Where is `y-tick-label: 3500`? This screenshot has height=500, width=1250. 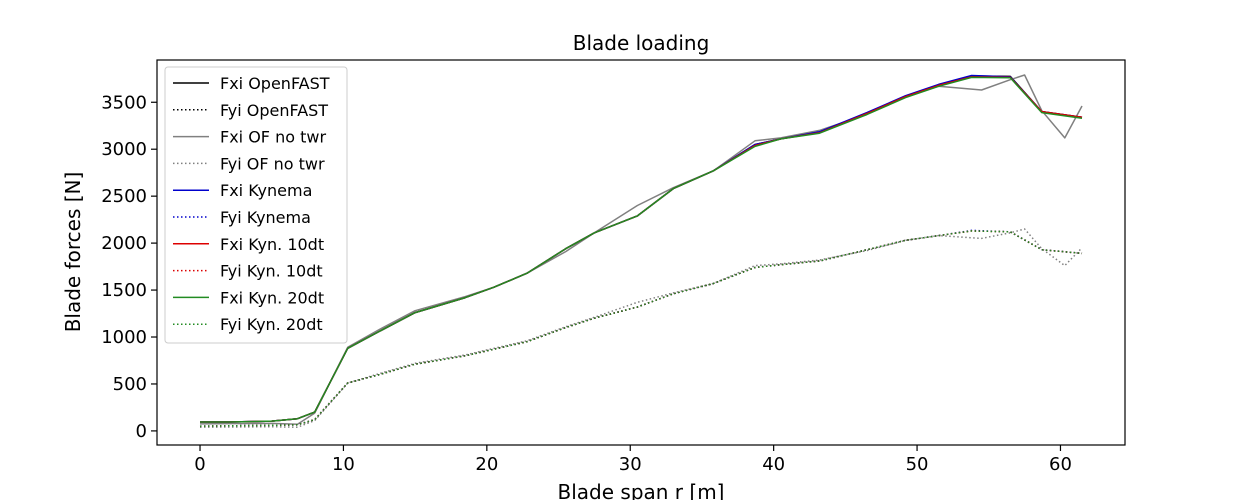
y-tick-label: 3500 is located at coordinates (124, 102).